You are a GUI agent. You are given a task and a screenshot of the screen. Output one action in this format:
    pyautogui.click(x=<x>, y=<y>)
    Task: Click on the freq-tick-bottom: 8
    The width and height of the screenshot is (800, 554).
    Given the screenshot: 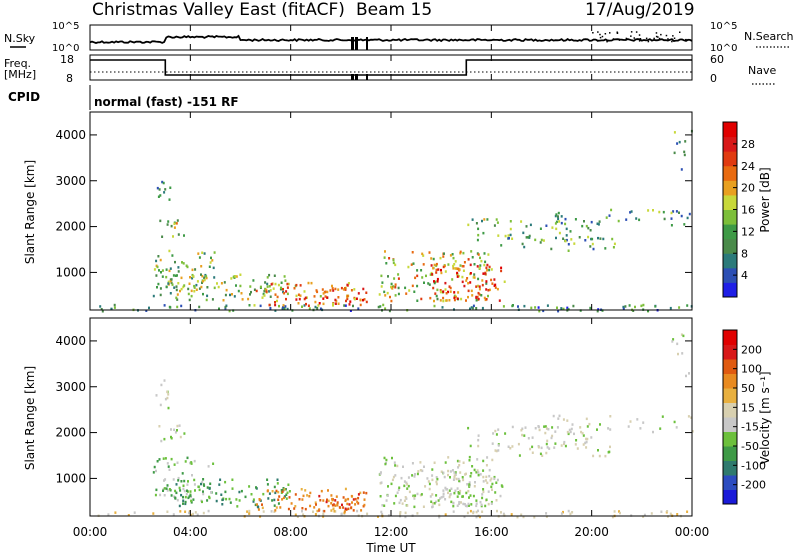 What is the action you would take?
    pyautogui.click(x=69, y=78)
    